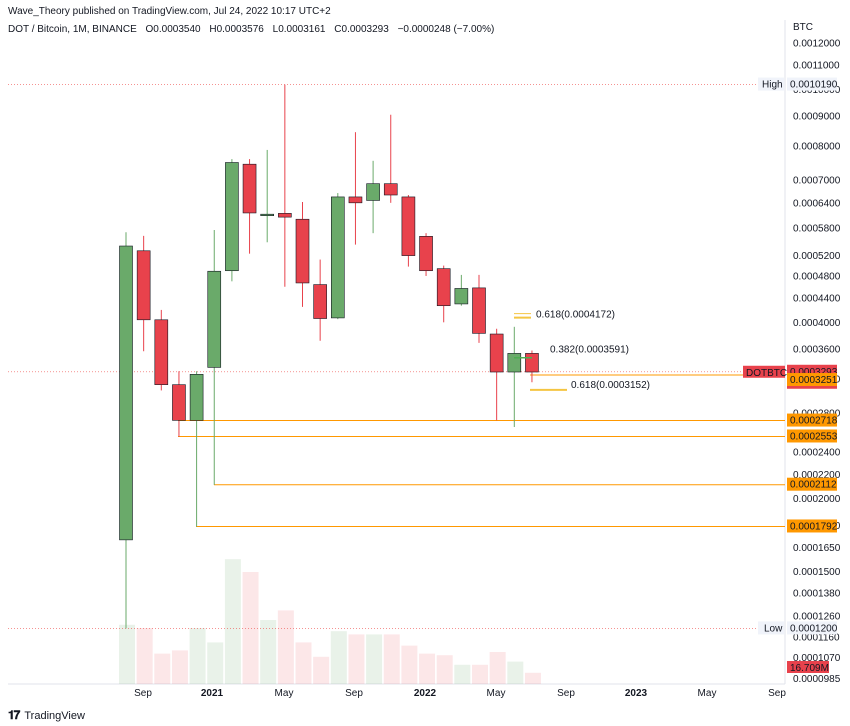  I want to click on price-tick: 0.0002400, so click(817, 453).